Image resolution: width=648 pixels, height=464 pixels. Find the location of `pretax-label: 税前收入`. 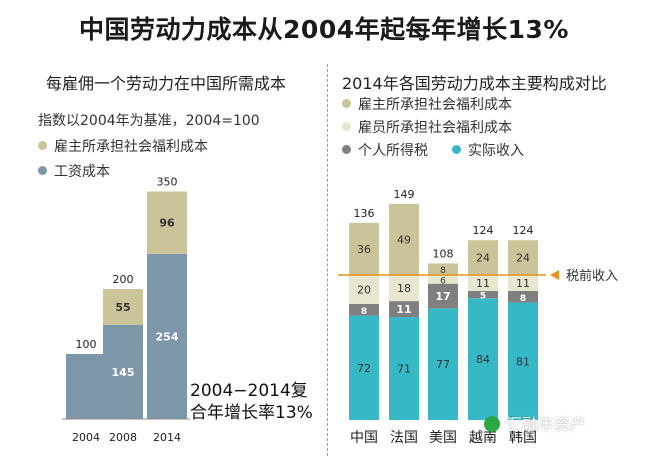

pretax-label: 税前收入 is located at coordinates (592, 276).